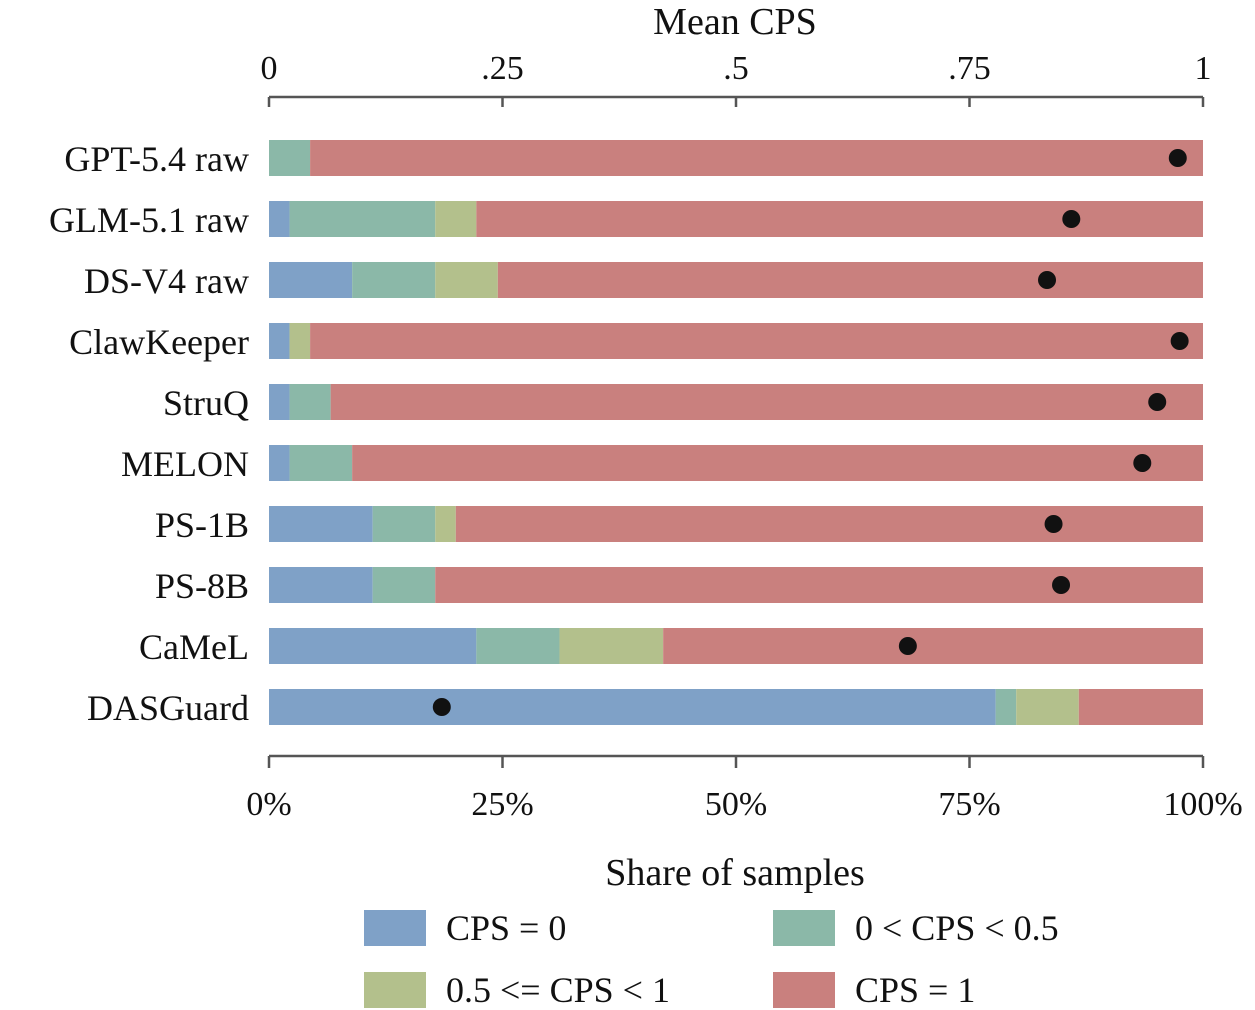 This screenshot has height=1010, width=1255. Describe the element at coordinates (268, 804) in the screenshot. I see `bottom-tick-label: 0%` at that location.